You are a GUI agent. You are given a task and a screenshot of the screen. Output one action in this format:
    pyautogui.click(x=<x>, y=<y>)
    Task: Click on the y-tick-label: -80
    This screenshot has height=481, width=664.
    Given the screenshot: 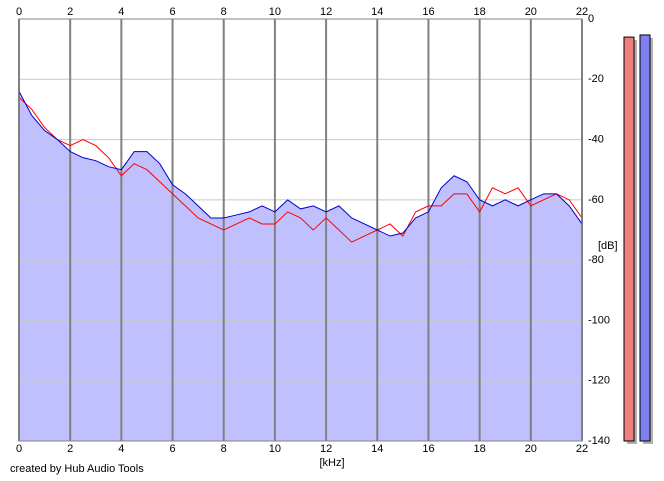 What is the action you would take?
    pyautogui.click(x=596, y=260)
    